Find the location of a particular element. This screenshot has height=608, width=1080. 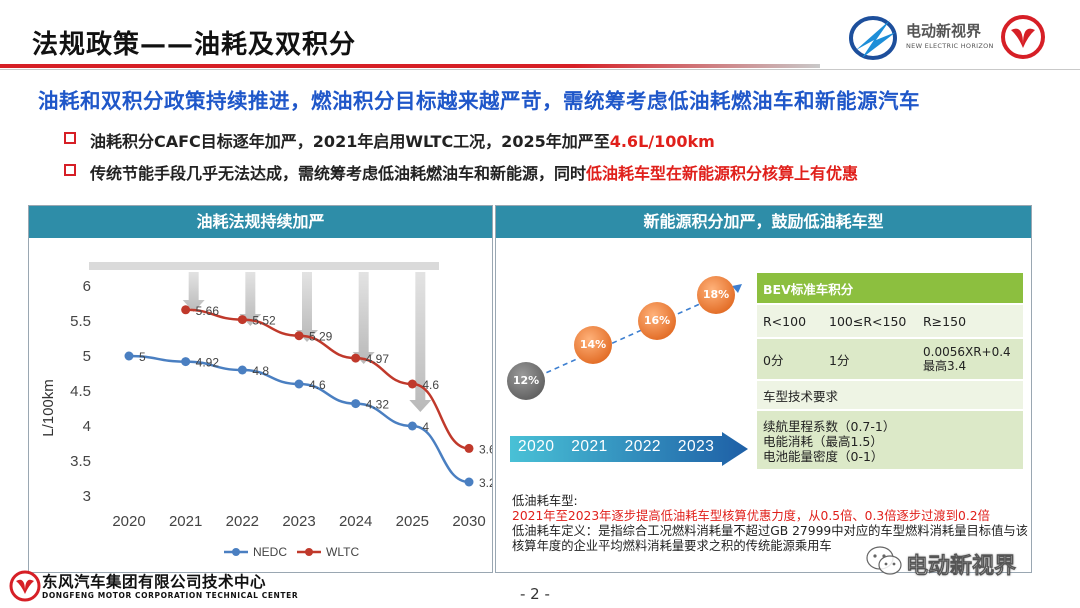

bullet-highlight: 低油耗车型在新能源积分核算上有优惠 is located at coordinates (722, 173).